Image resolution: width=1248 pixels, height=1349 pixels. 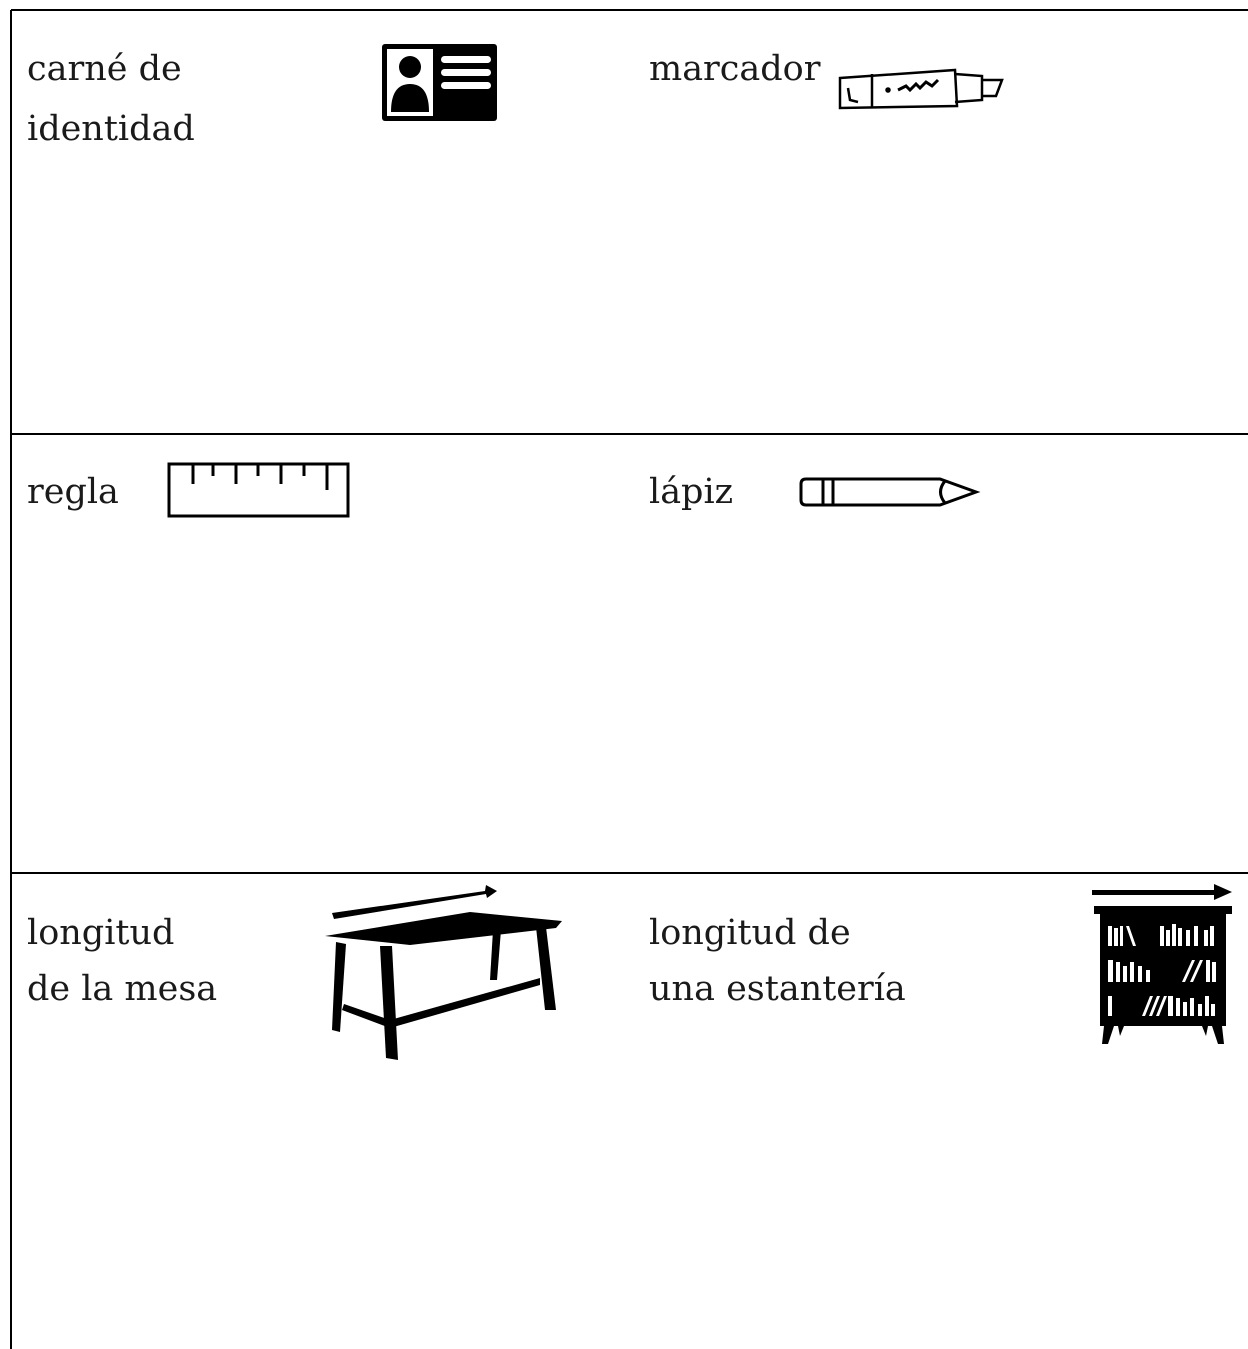 What do you see at coordinates (1162, 964) in the screenshot?
I see `bookshelf-icon` at bounding box center [1162, 964].